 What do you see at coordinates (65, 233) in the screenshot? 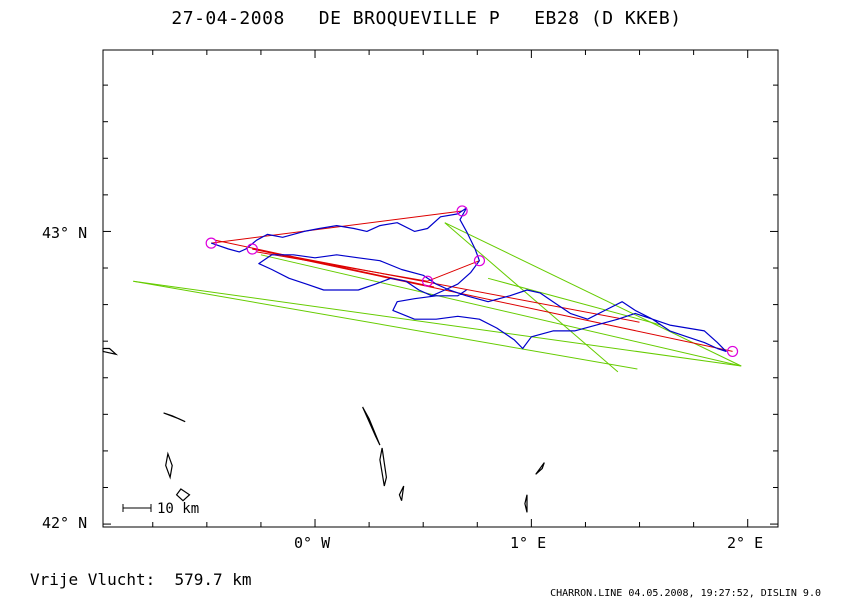
I see `y-tick-label-43n: 43° N` at bounding box center [65, 233].